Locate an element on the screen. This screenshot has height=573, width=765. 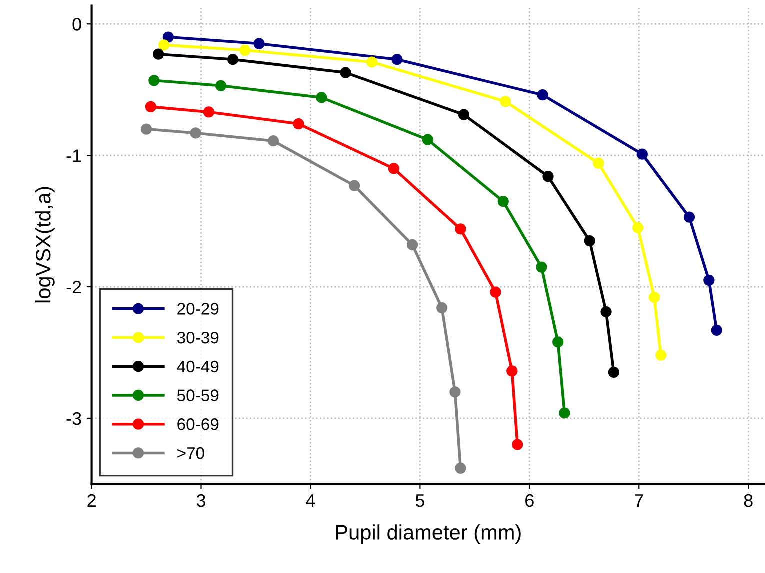
y-tick-label: -1 is located at coordinates (74, 156).